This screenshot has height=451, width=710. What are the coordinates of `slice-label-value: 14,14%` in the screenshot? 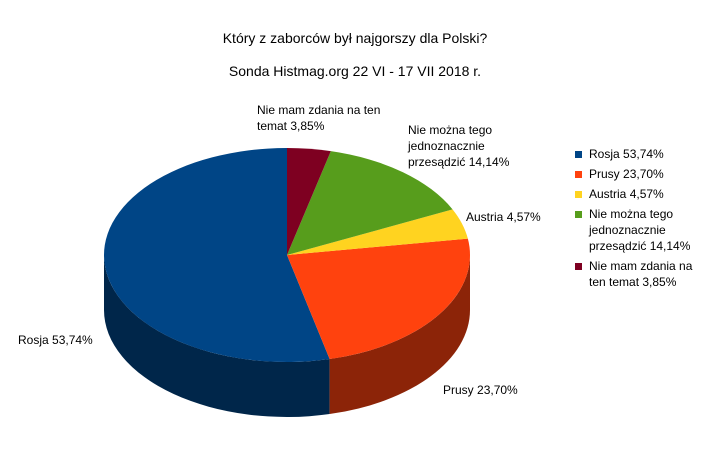 It's located at (489, 162).